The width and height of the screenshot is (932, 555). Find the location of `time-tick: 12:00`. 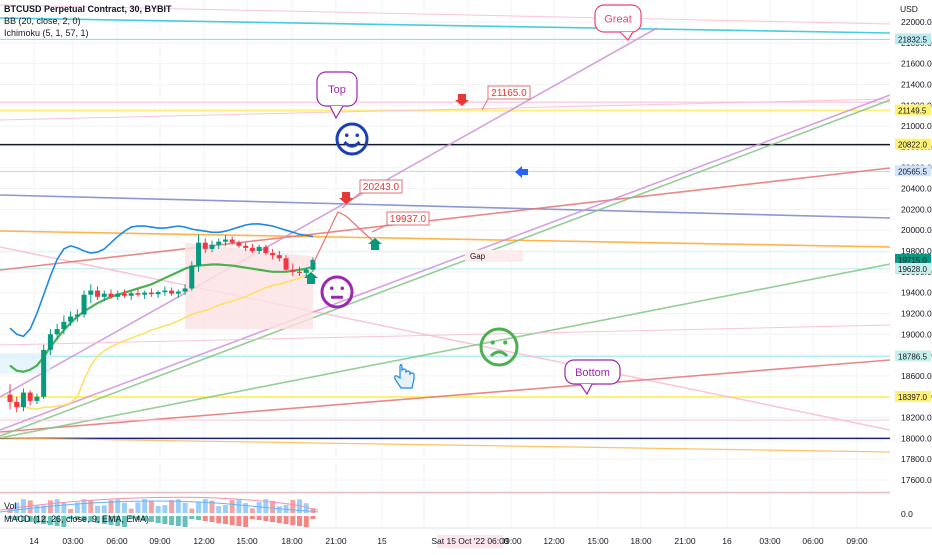

time-tick: 12:00 is located at coordinates (554, 541).